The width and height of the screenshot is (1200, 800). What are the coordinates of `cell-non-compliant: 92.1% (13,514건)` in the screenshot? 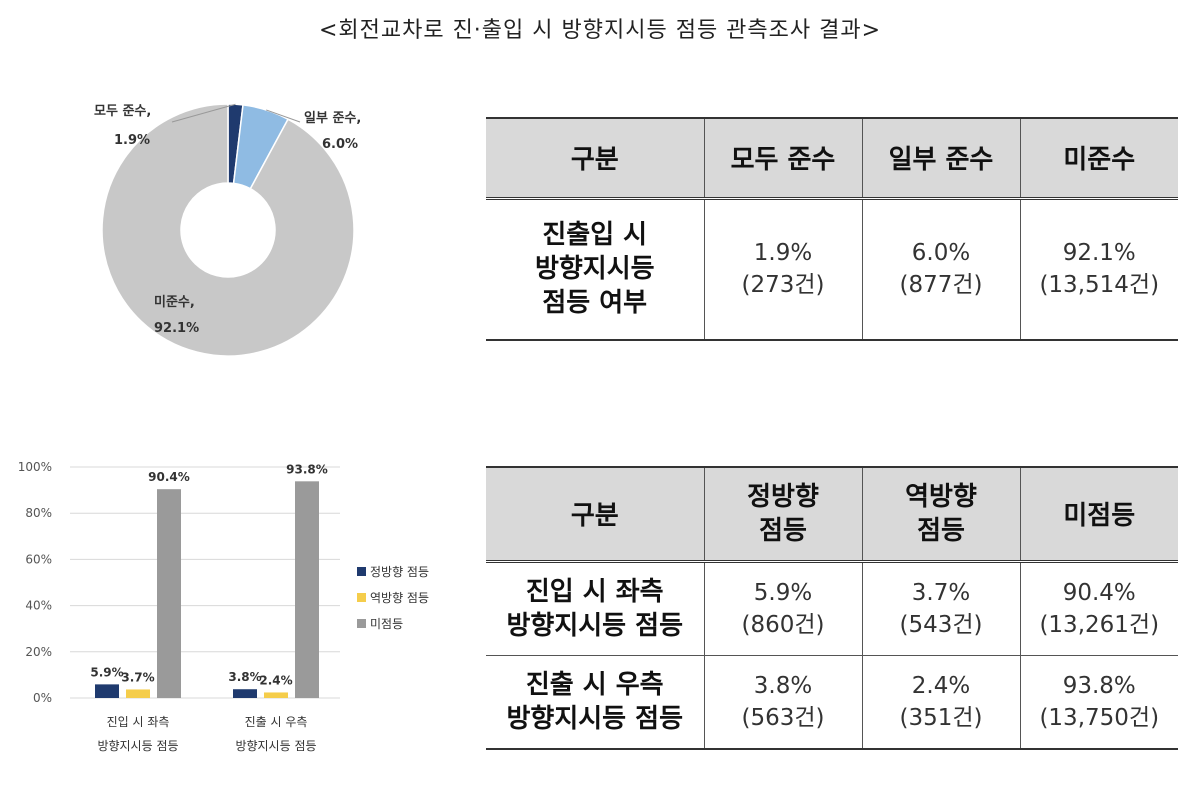 It's located at (1098, 269).